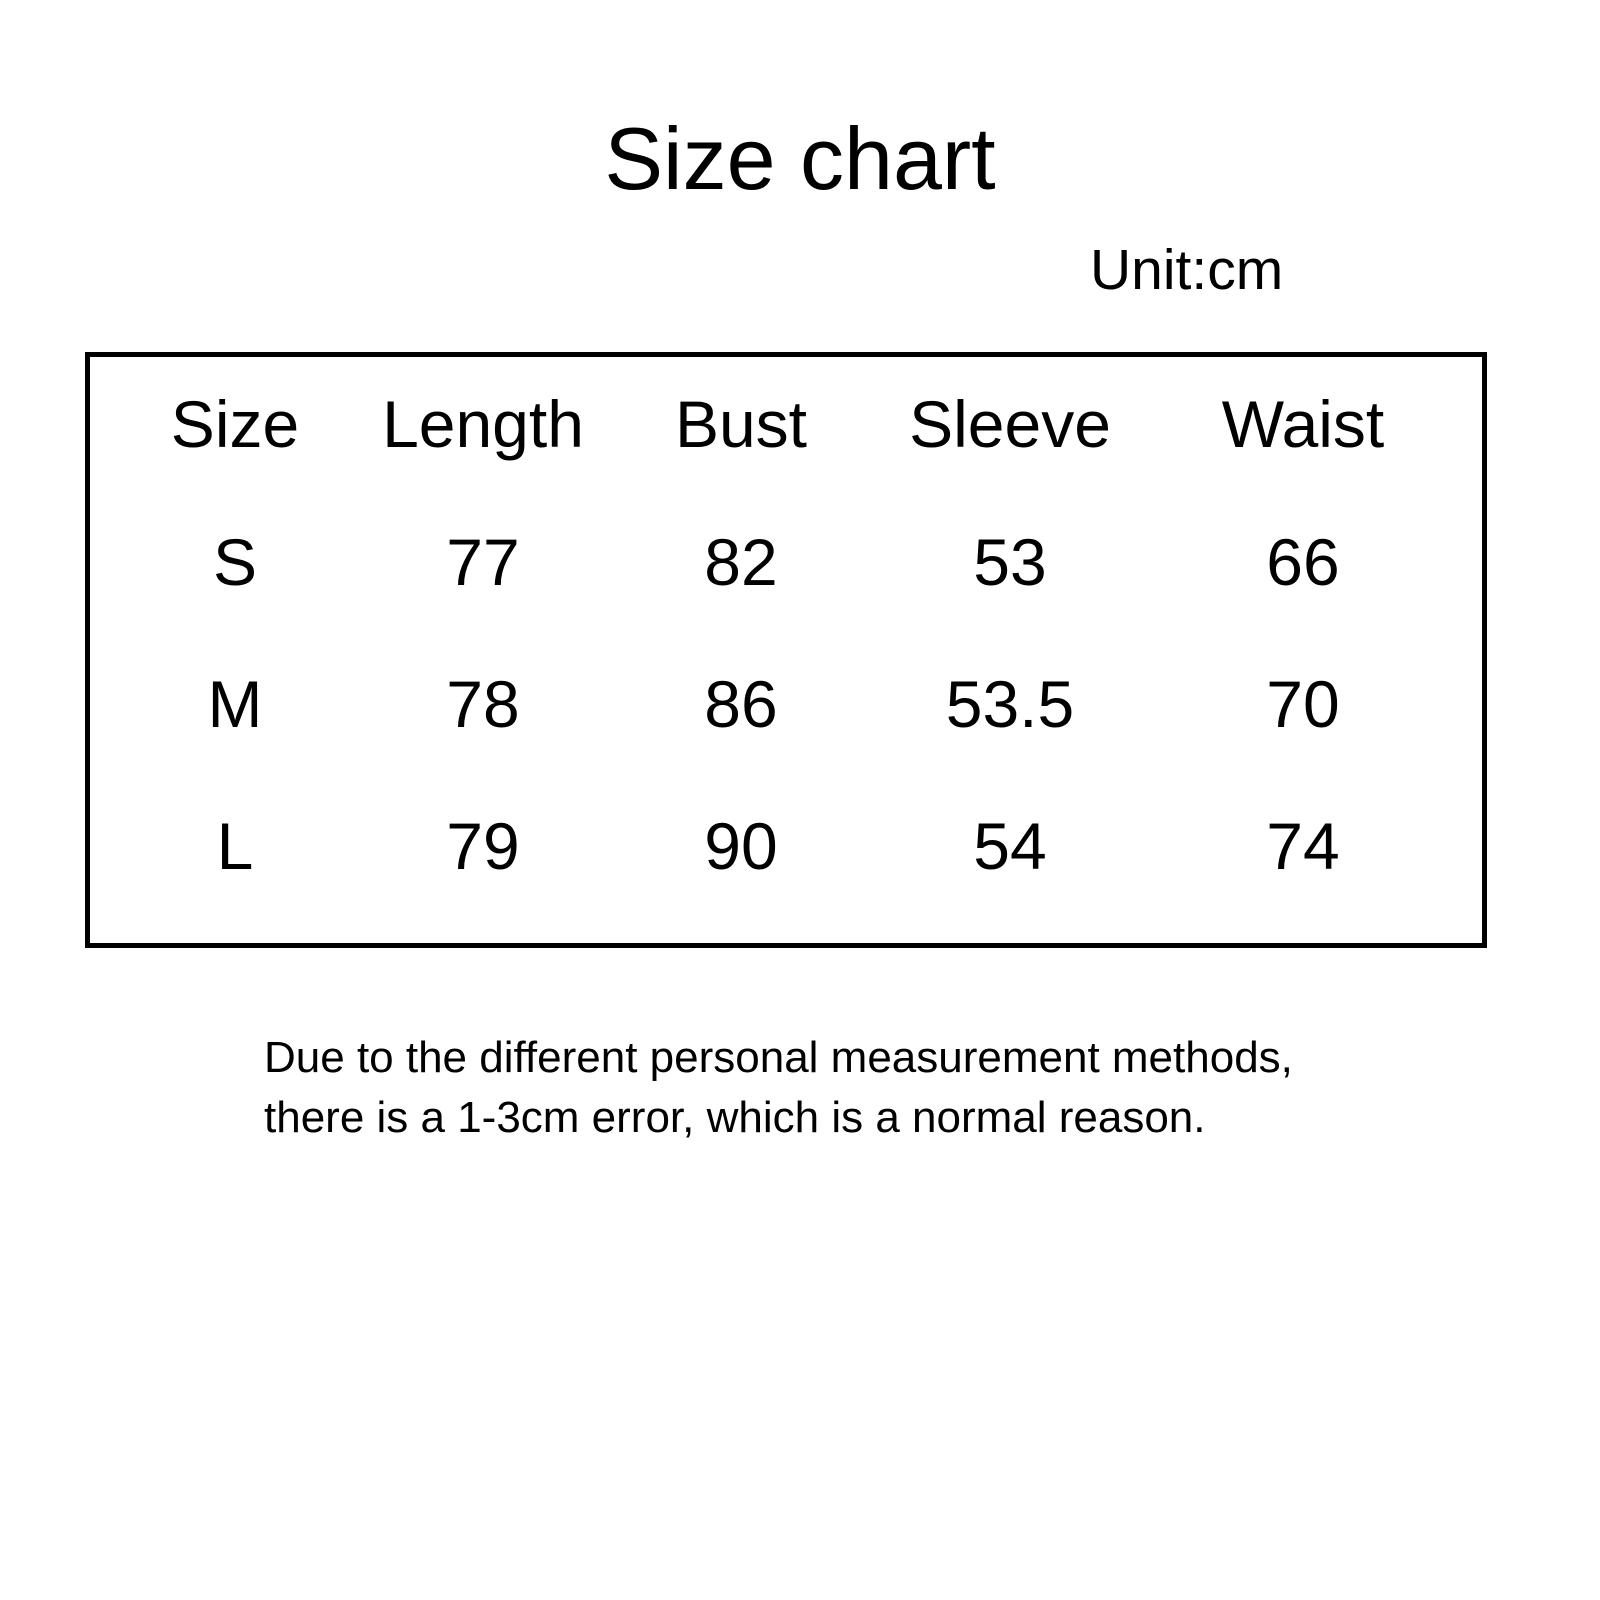 The width and height of the screenshot is (1600, 1600). What do you see at coordinates (786, 704) in the screenshot?
I see `table-row-m: M 78 86 53.5 70` at bounding box center [786, 704].